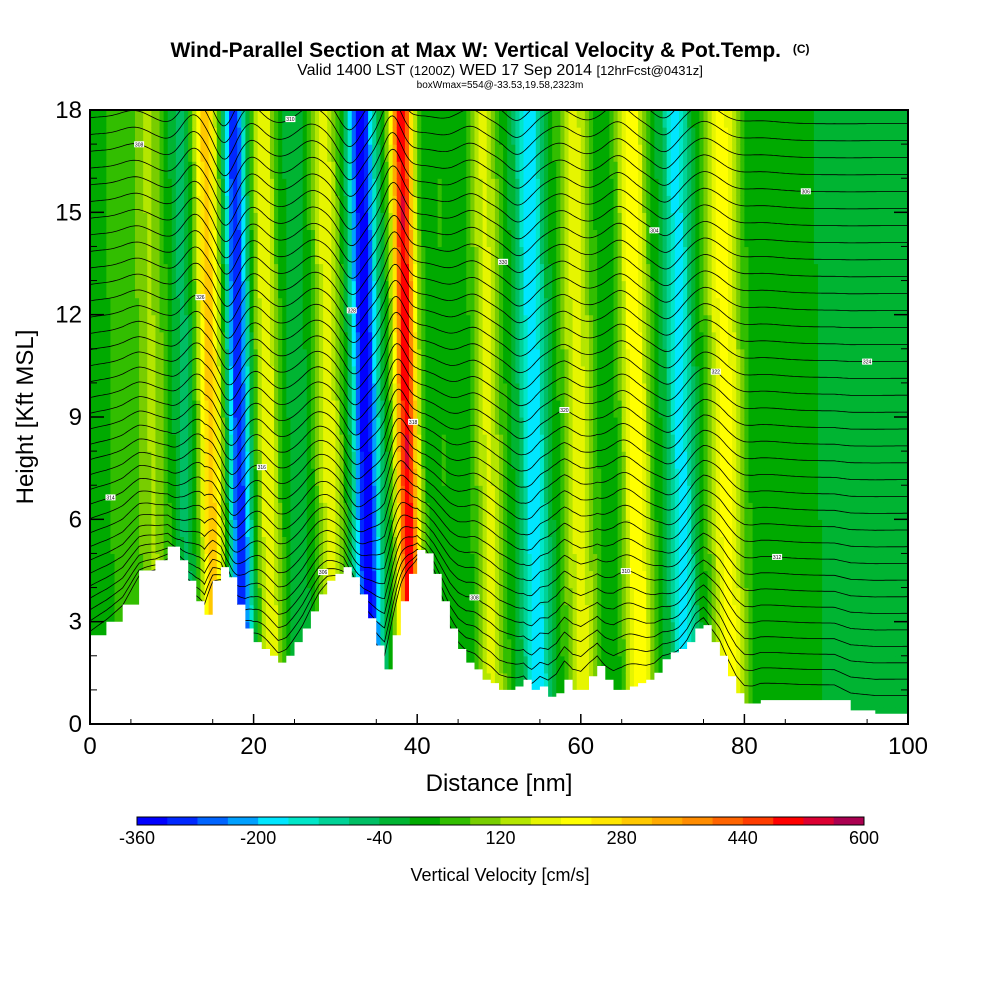  Describe the element at coordinates (525, 70) in the screenshot. I see `subtitle-date: WED 17 Sep 2014` at that location.